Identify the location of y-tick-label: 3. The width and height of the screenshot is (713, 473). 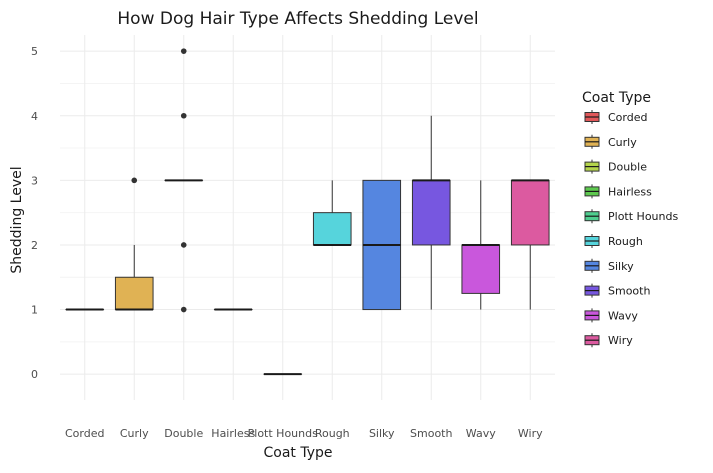
(34, 180).